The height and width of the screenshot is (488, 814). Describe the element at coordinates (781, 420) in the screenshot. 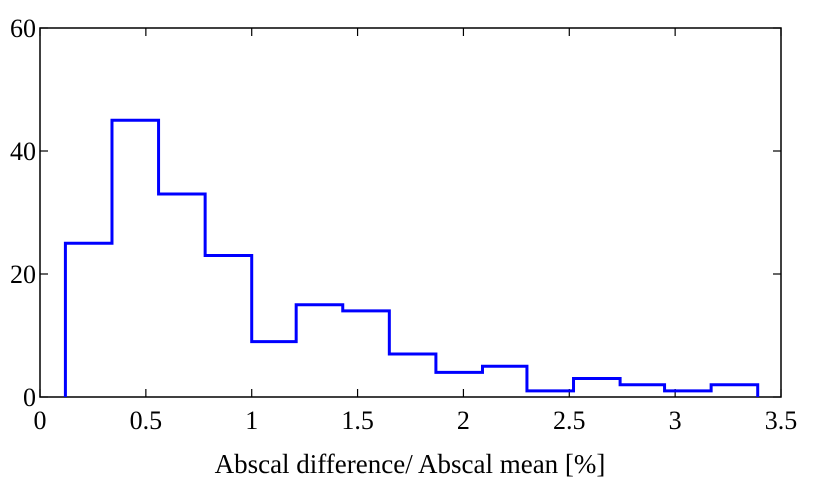

I see `x-tick-label: 3.5` at that location.